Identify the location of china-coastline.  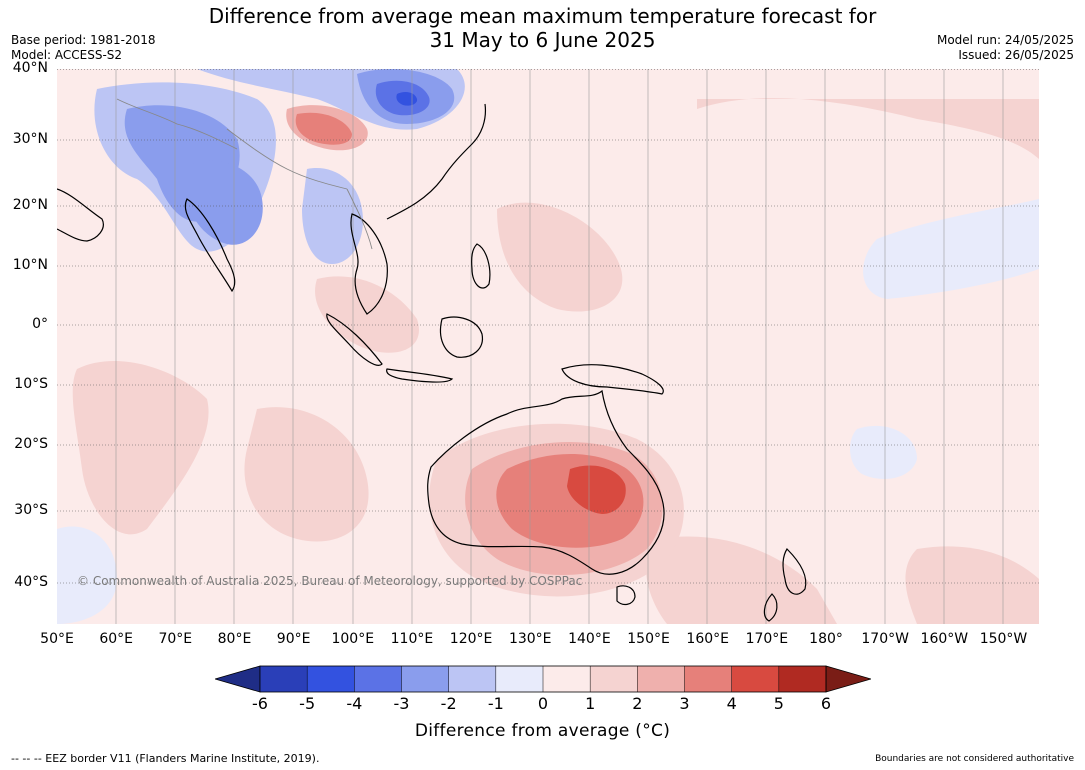
(436, 161).